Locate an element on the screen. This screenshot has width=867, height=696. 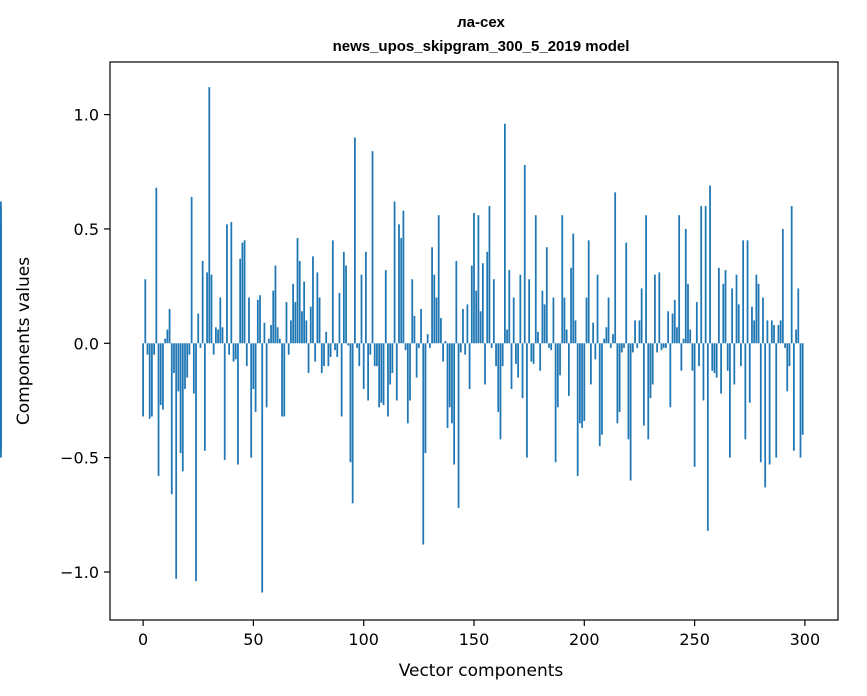
x-axis: 0 50 100 150 200 250 300 is located at coordinates (479, 634).